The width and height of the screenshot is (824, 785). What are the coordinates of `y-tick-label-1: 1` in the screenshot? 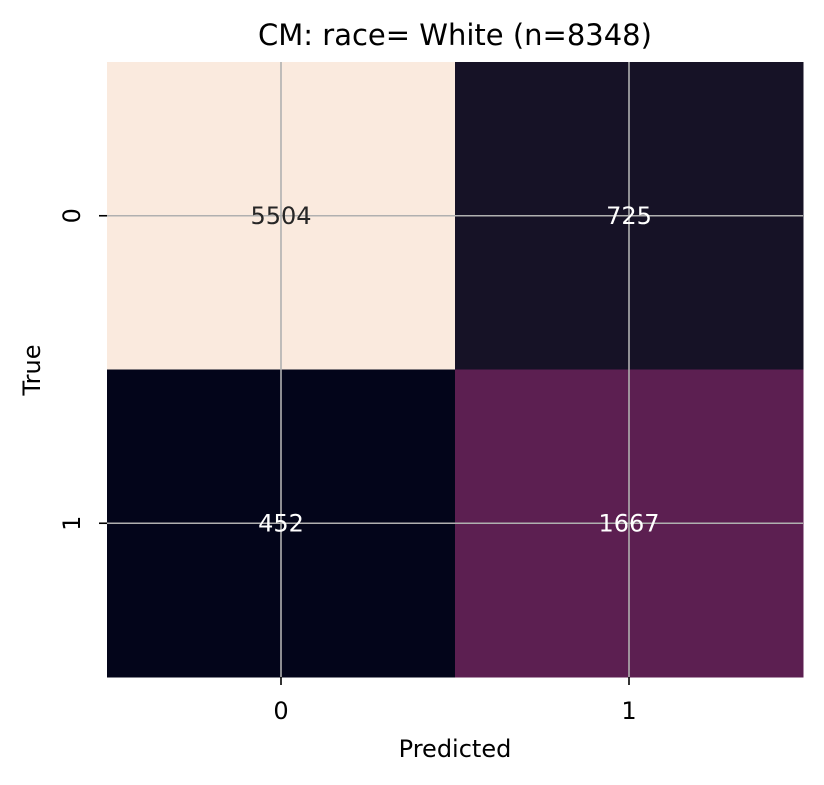 It's located at (72, 523).